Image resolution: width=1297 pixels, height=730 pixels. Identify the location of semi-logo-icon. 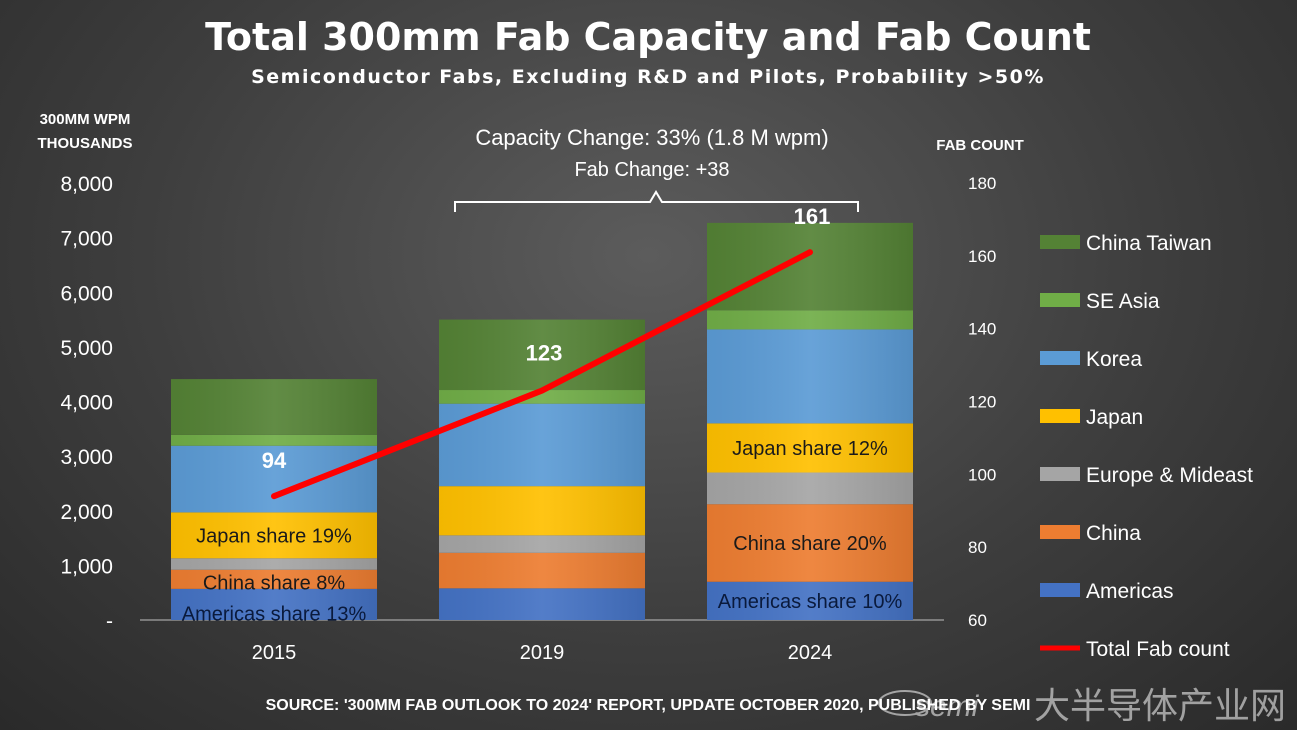
(905, 703).